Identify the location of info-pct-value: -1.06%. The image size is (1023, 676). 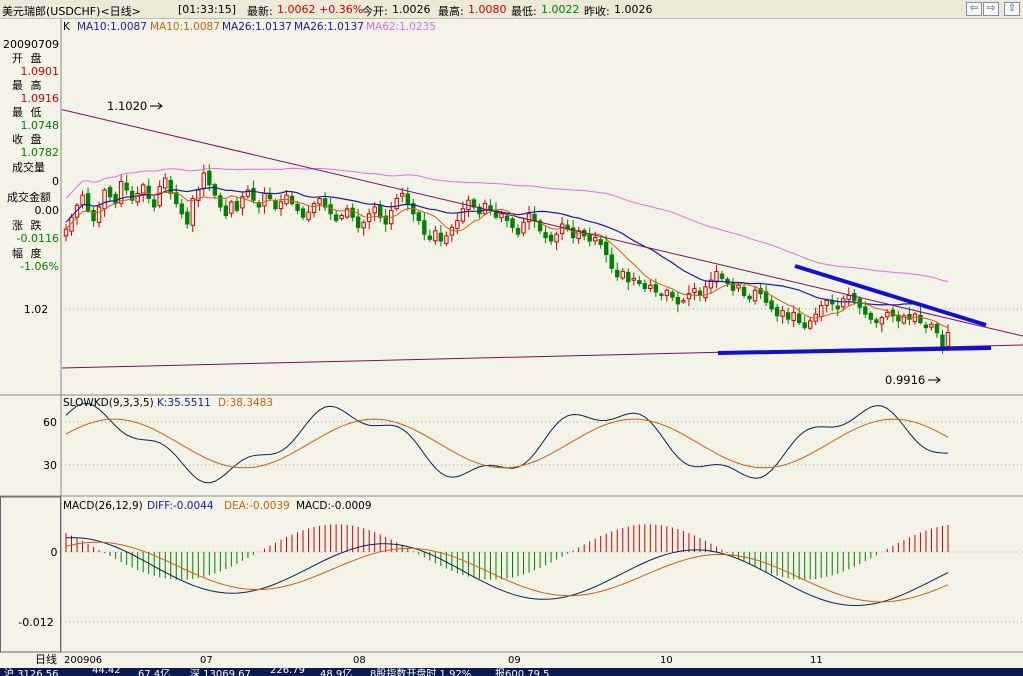
(39, 266).